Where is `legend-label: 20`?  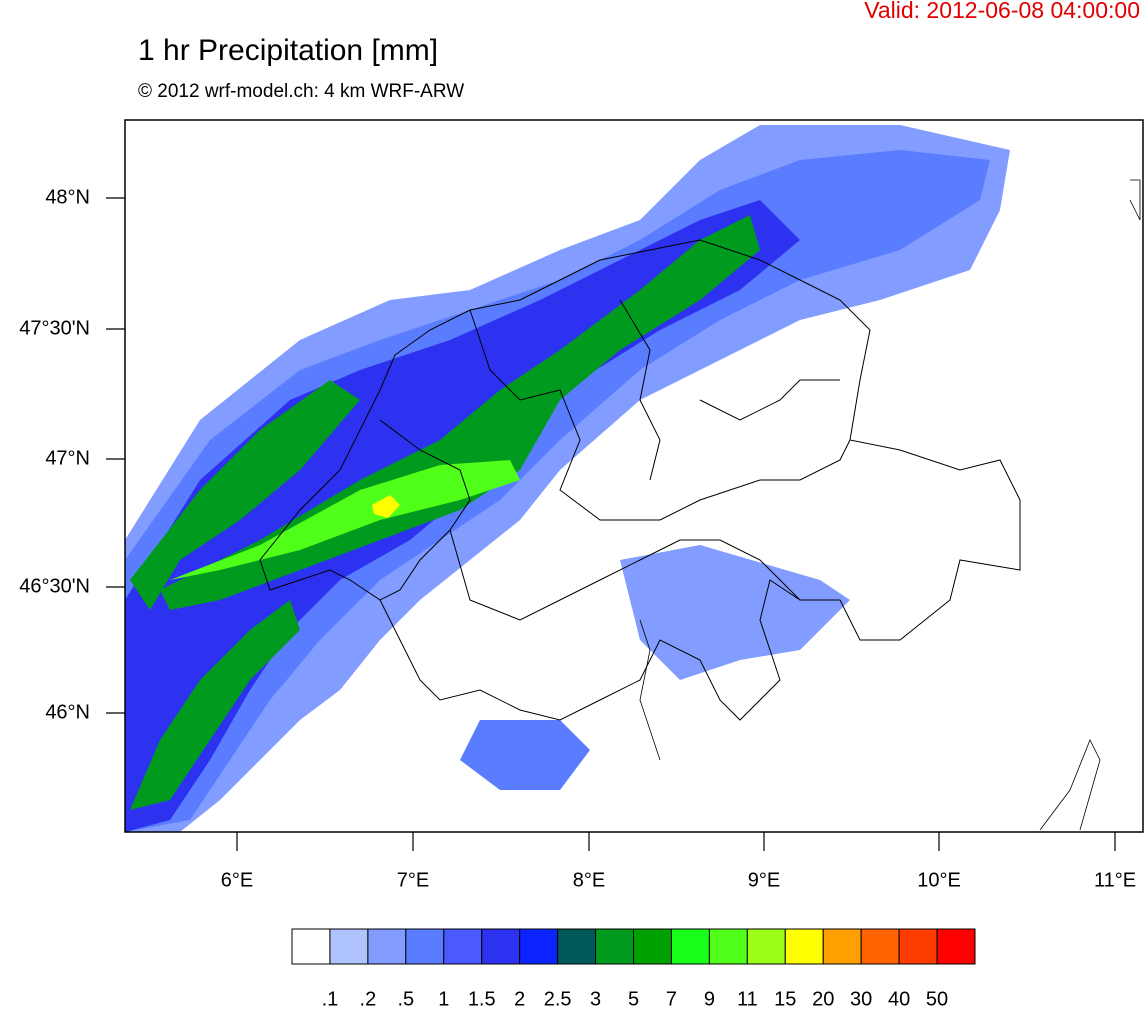 legend-label: 20 is located at coordinates (823, 999).